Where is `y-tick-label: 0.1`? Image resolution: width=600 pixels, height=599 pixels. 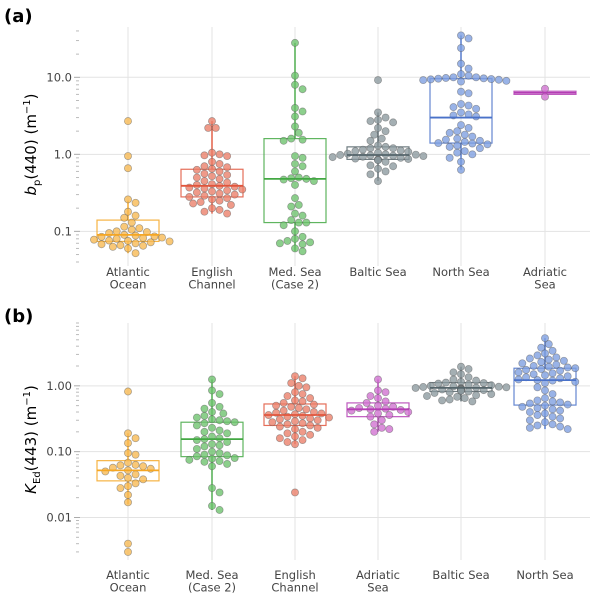
y-tick-label: 0.1 is located at coordinates (63, 231).